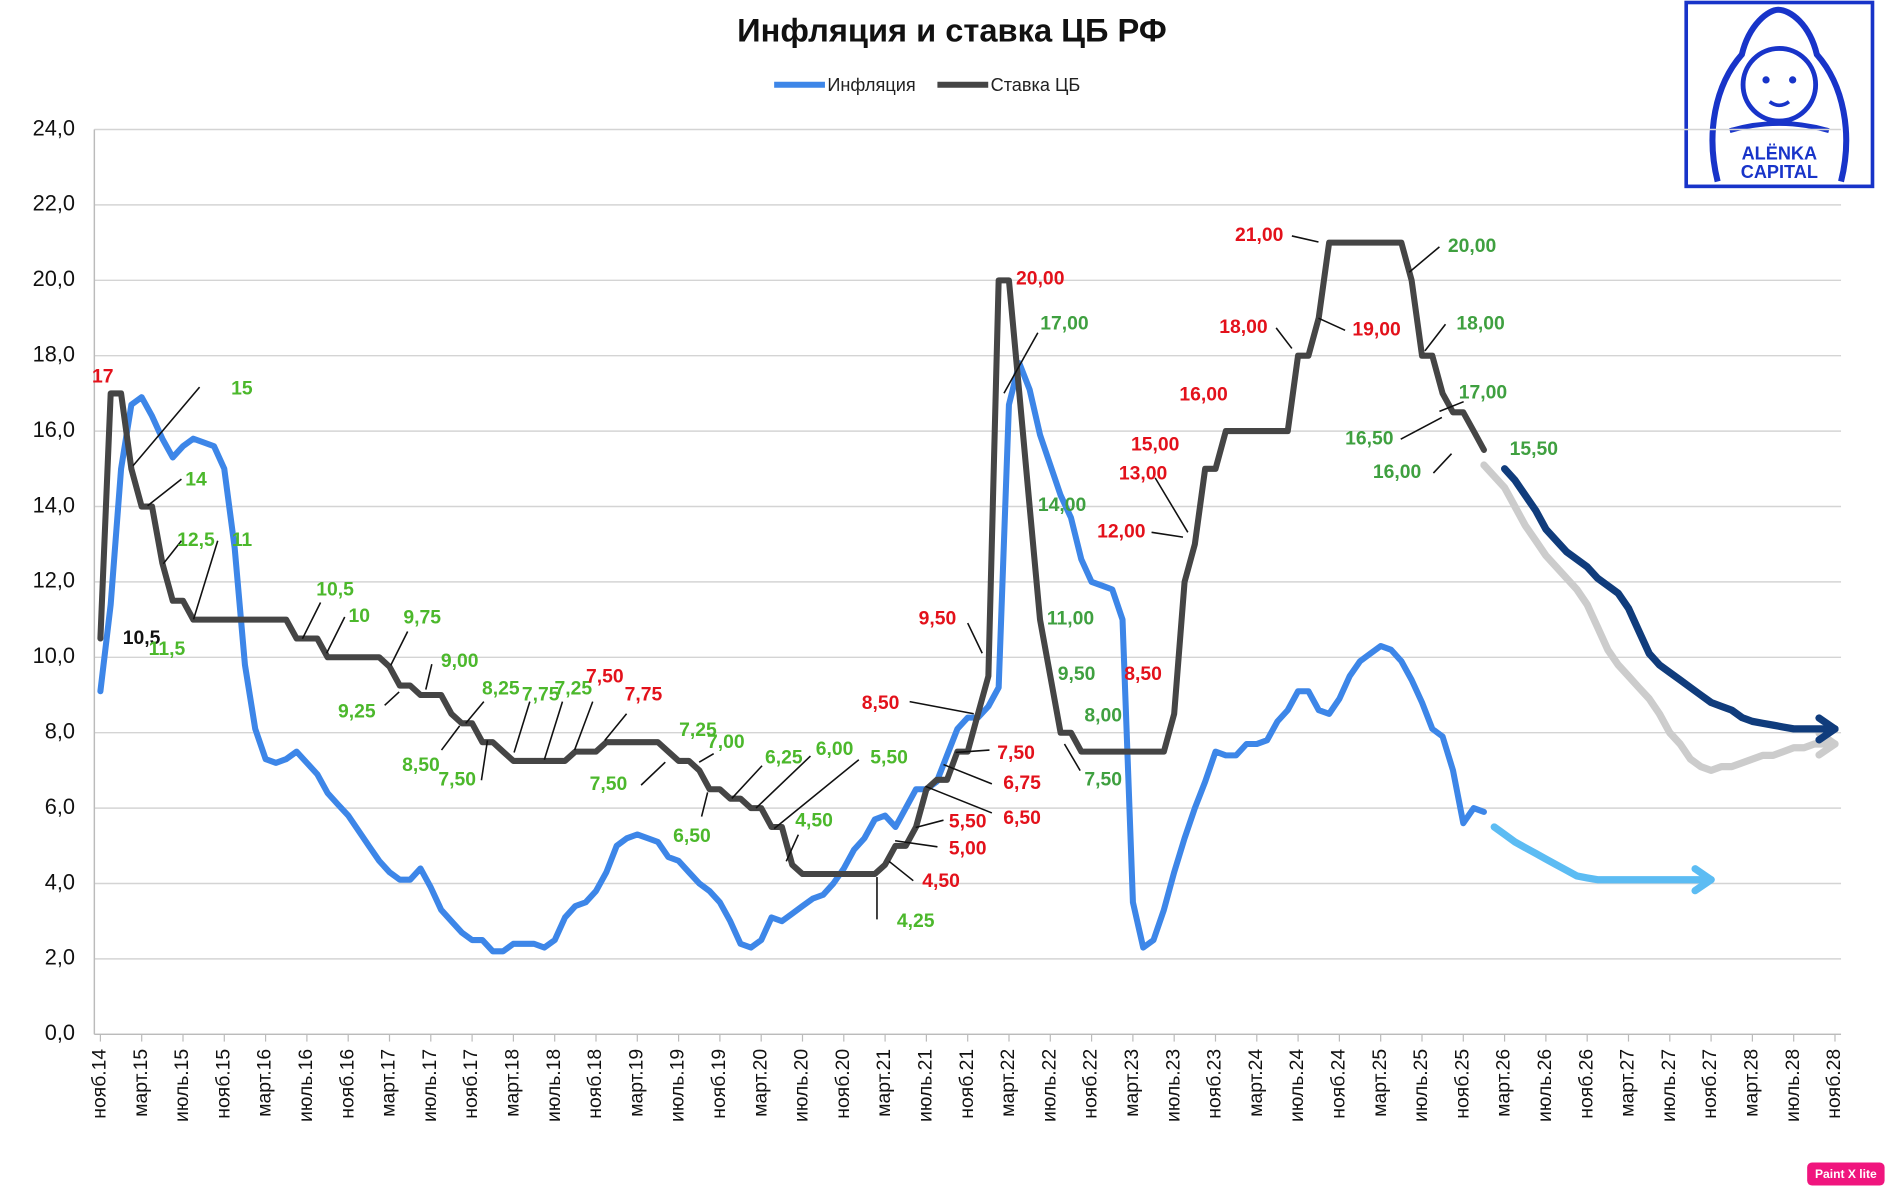 The height and width of the screenshot is (1188, 1887). Describe the element at coordinates (54, 127) in the screenshot. I see `y-tick-label: 24,0` at that location.